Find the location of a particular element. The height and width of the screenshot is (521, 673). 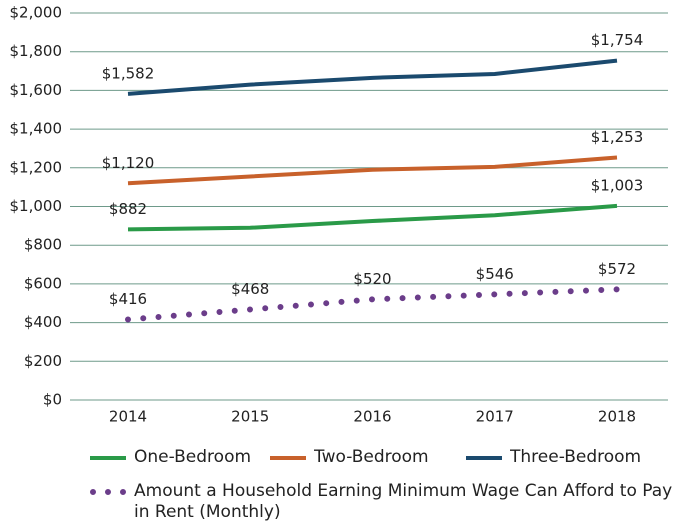

legend-label: Two-Bedroom is located at coordinates (371, 457).